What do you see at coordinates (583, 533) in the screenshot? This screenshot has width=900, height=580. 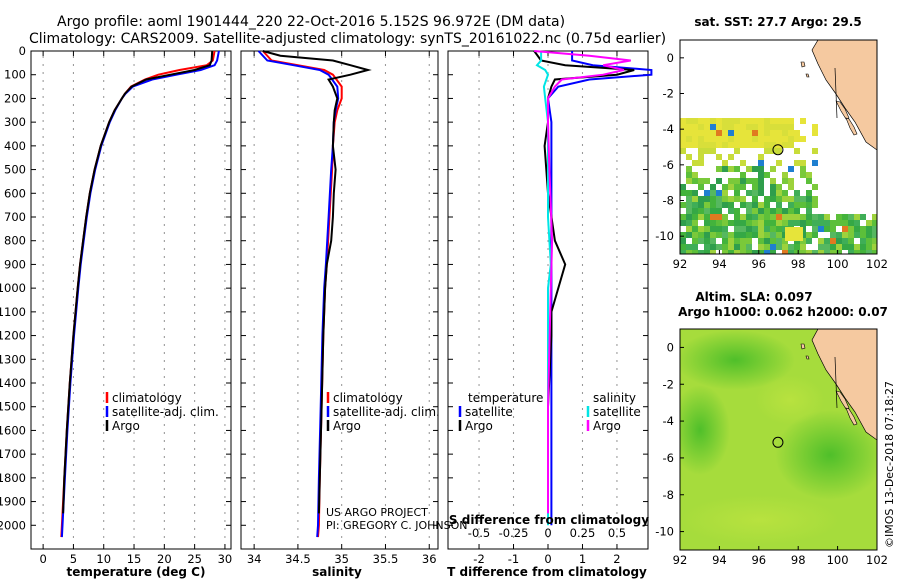 I see `salinity-diff-tick-label: 0.25` at bounding box center [583, 533].